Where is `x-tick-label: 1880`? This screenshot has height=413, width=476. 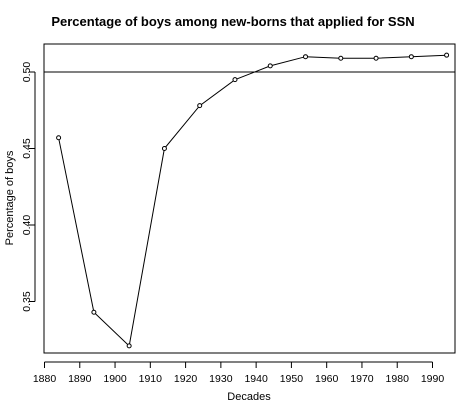 x-tick-label: 1880 is located at coordinates (45, 379).